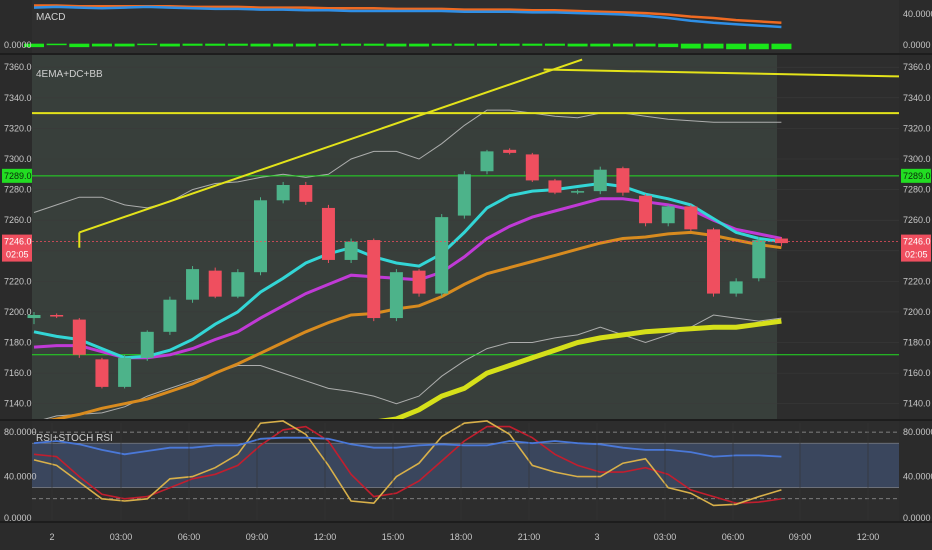 Image resolution: width=932 pixels, height=550 pixels. I want to click on price-tag-left-text: 7246.0, so click(18, 242).